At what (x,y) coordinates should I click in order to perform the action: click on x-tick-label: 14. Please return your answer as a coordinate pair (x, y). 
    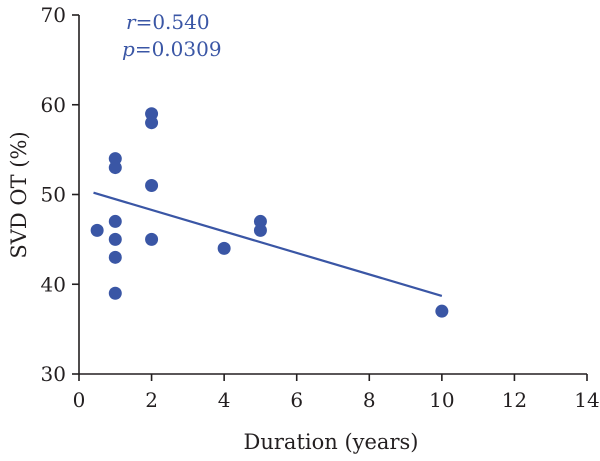
    Looking at the image, I should click on (586, 400).